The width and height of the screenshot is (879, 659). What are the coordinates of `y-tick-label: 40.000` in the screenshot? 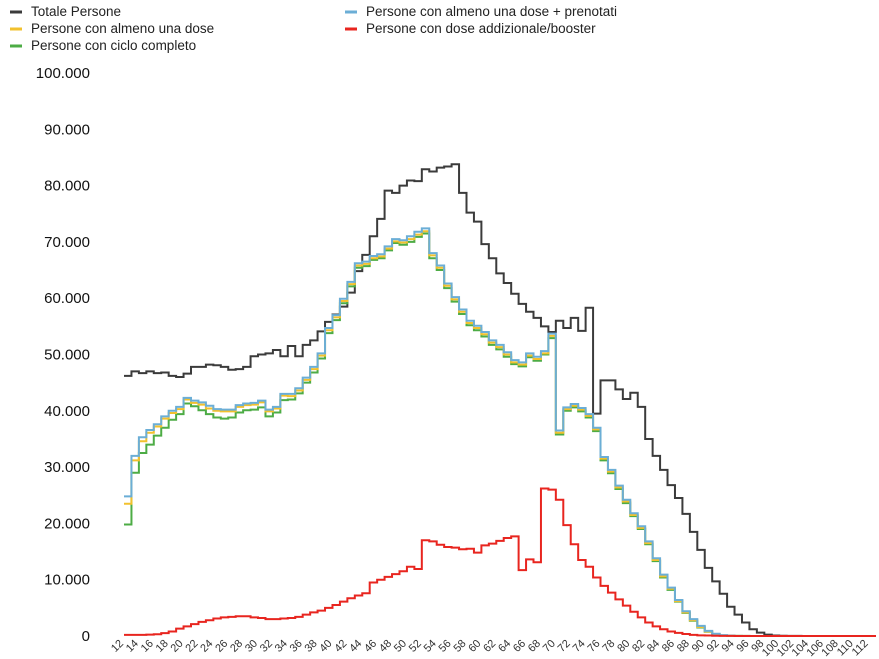 It's located at (67, 411).